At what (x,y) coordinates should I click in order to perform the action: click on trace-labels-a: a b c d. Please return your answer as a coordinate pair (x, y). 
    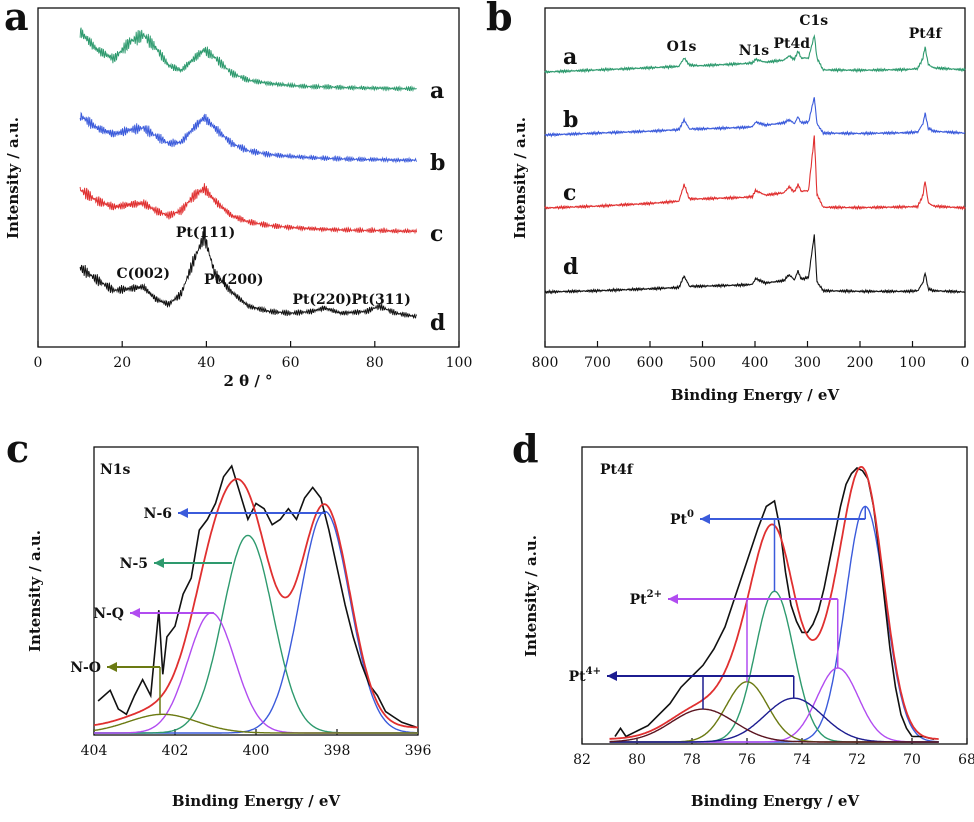
    Looking at the image, I should click on (437, 207).